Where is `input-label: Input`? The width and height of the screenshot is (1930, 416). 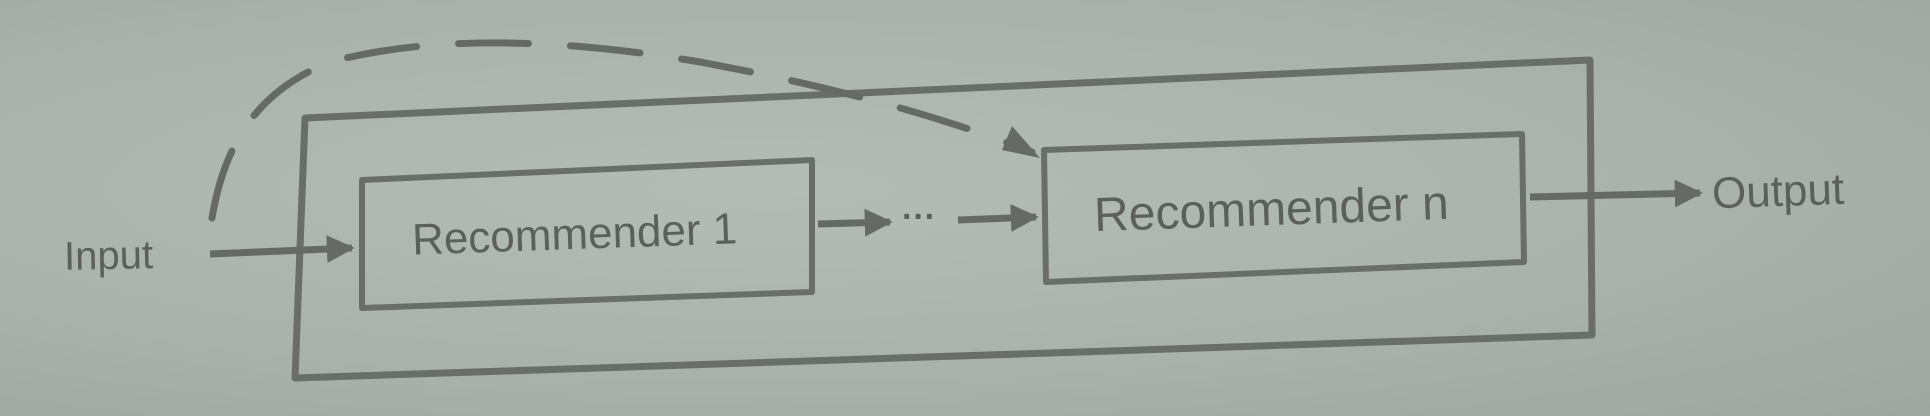 input-label: Input is located at coordinates (108, 256).